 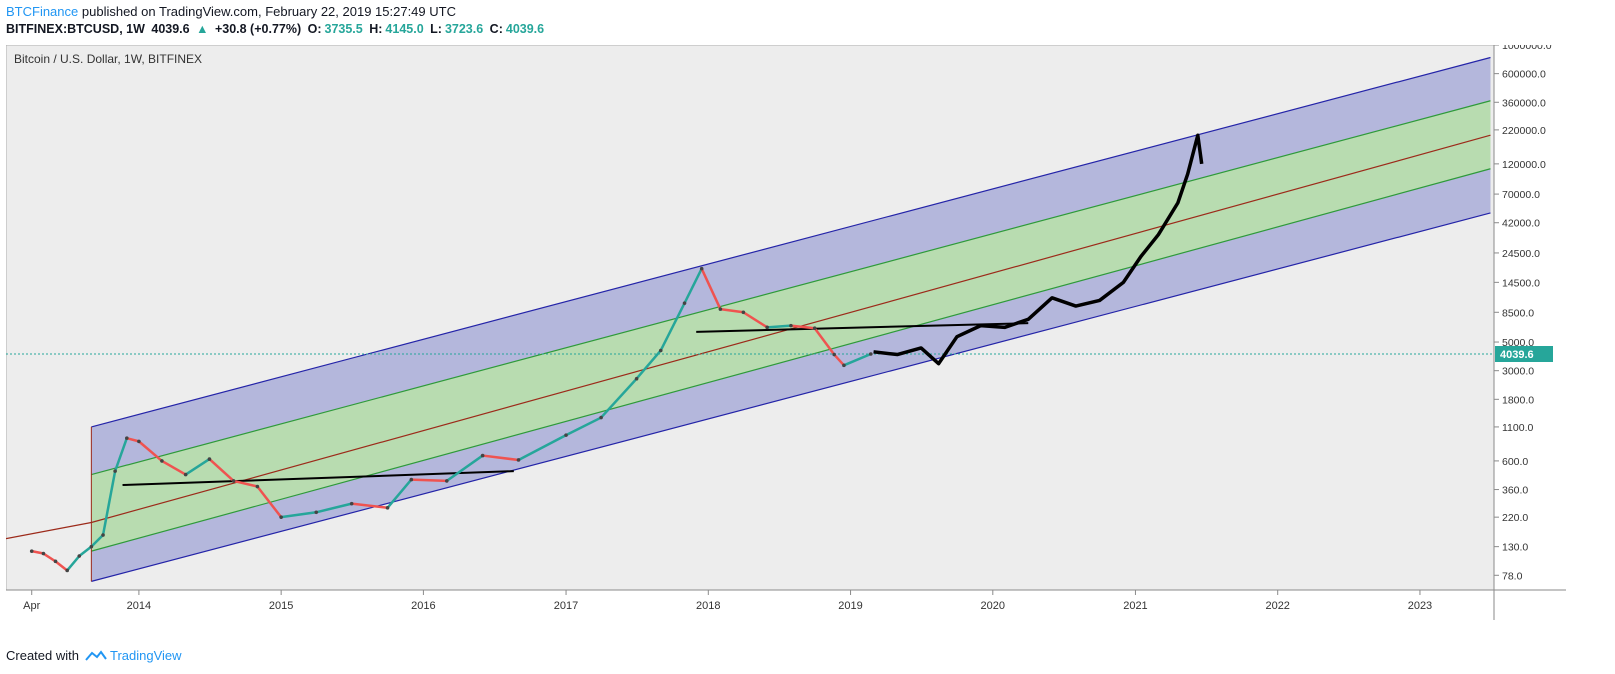 What do you see at coordinates (75, 29) in the screenshot?
I see `symbol-label: BITFINEX:BTCUSD, 1W` at bounding box center [75, 29].